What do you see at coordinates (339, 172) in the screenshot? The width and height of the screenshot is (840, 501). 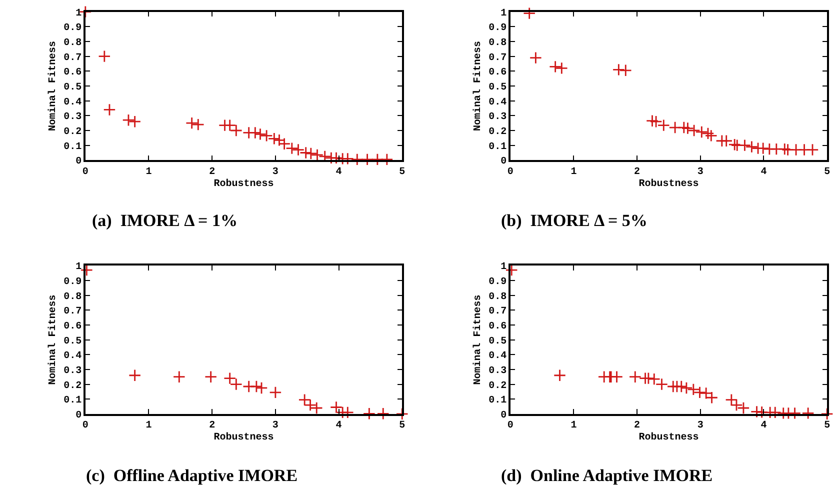 I see `x-tick-label: 4` at bounding box center [339, 172].